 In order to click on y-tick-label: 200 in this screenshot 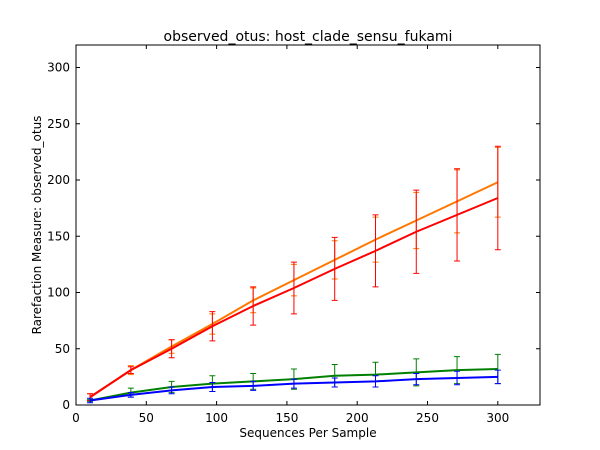, I will do `click(58, 180)`.